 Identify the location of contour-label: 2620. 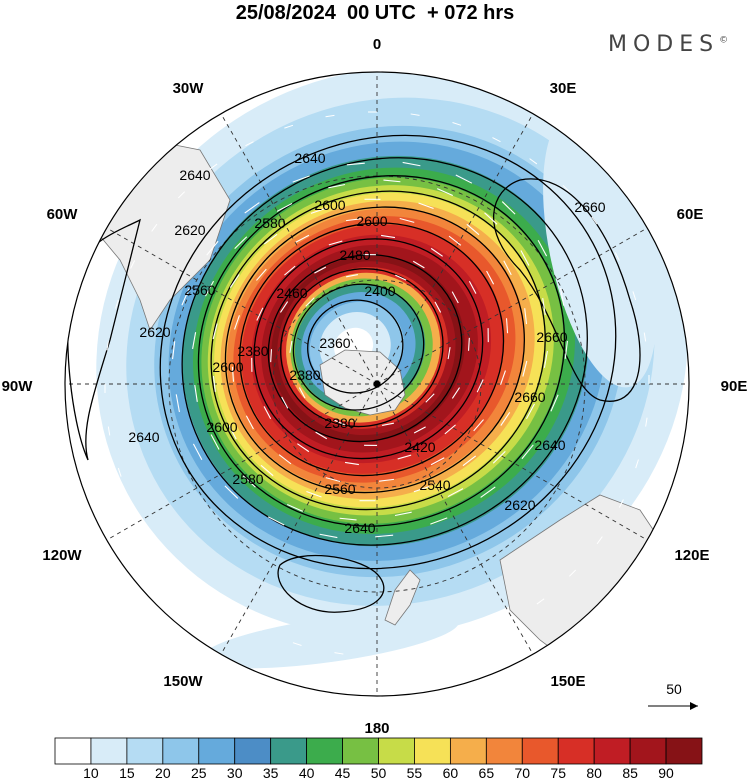
(519, 505).